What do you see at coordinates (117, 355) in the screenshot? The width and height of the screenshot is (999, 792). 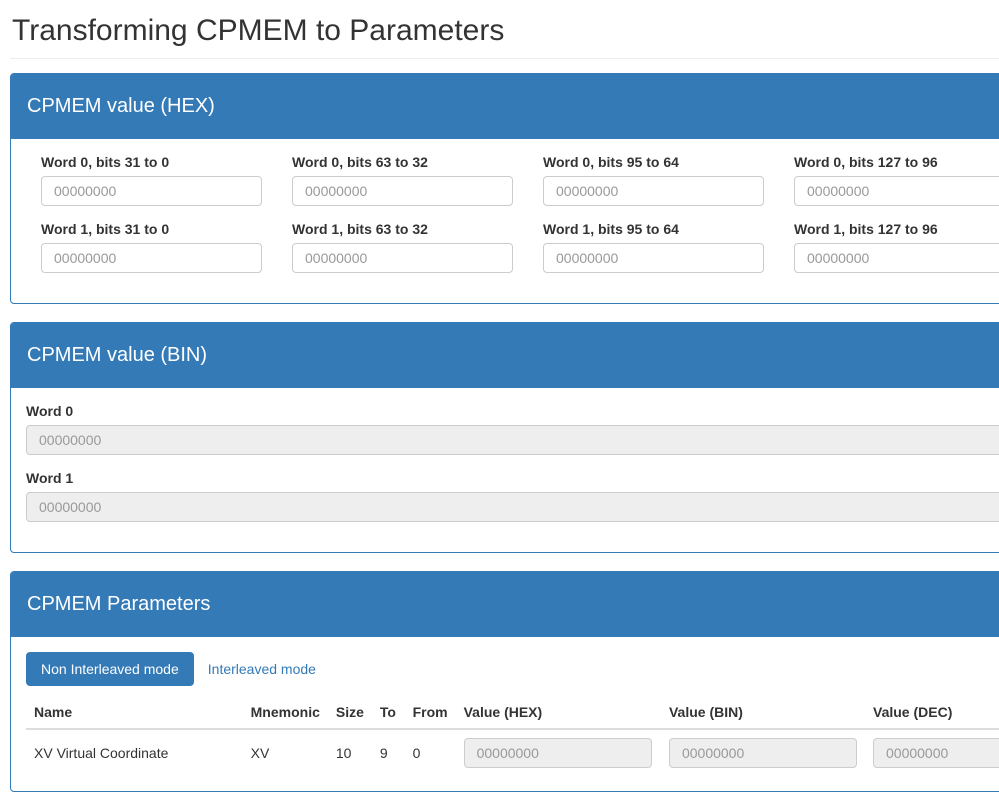 I see `cpmem-bin-panel-title: CPMEM value (BIN)` at bounding box center [117, 355].